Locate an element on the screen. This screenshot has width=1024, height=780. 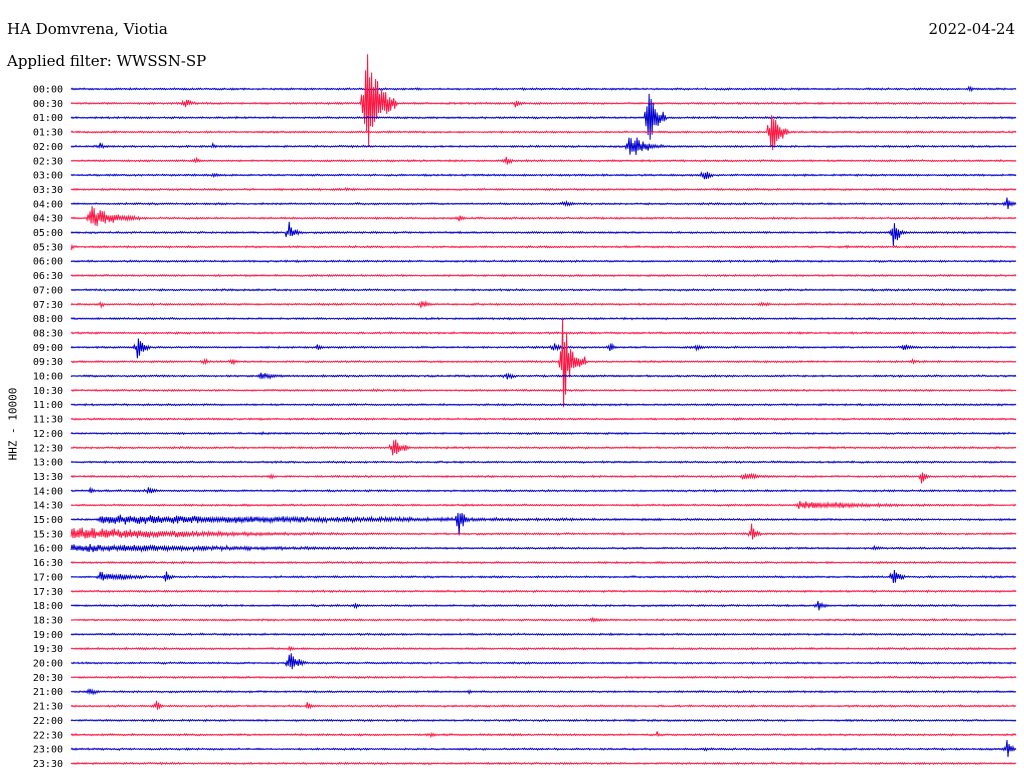
trace-row-1930 is located at coordinates (543, 648).